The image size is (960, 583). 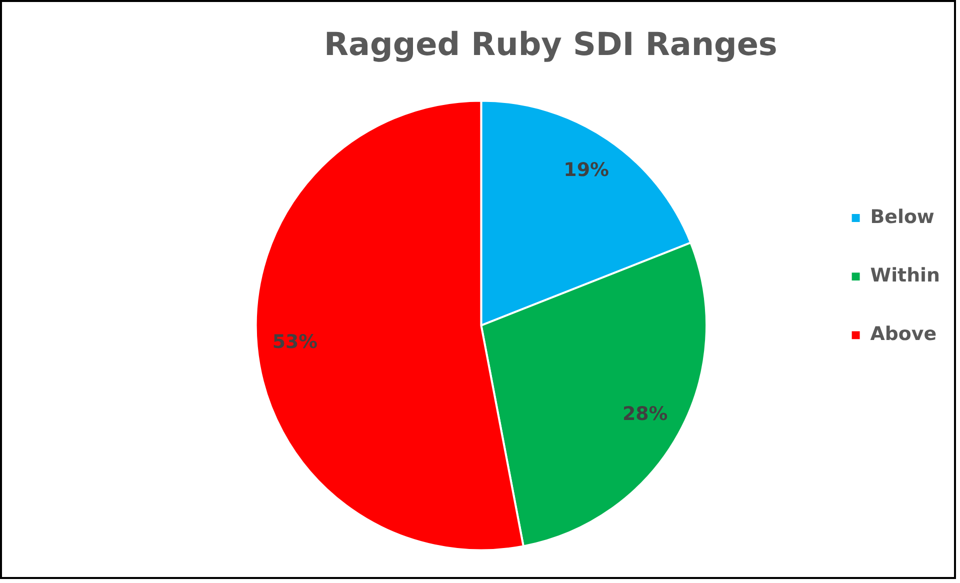 I want to click on chart-title: Ragged Ruby SDI Ranges, so click(x=551, y=44).